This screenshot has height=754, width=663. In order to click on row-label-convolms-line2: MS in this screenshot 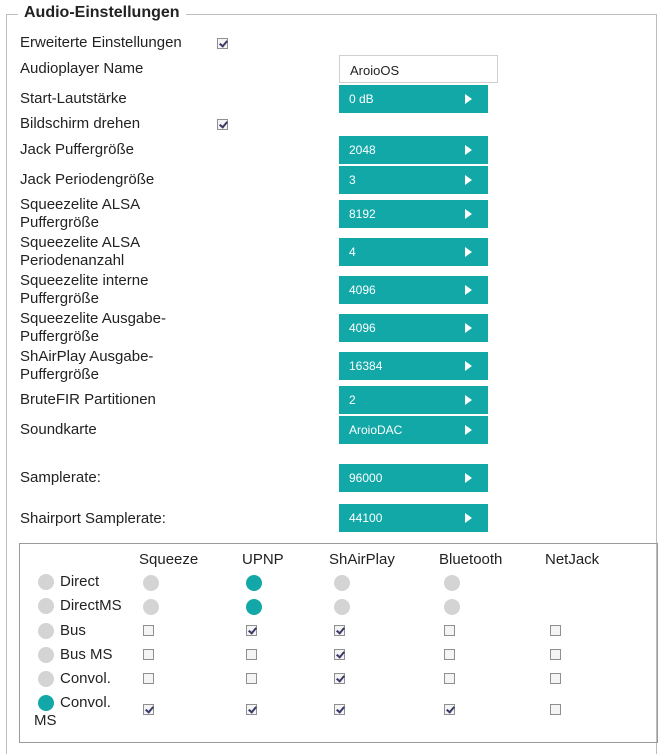, I will do `click(45, 720)`.